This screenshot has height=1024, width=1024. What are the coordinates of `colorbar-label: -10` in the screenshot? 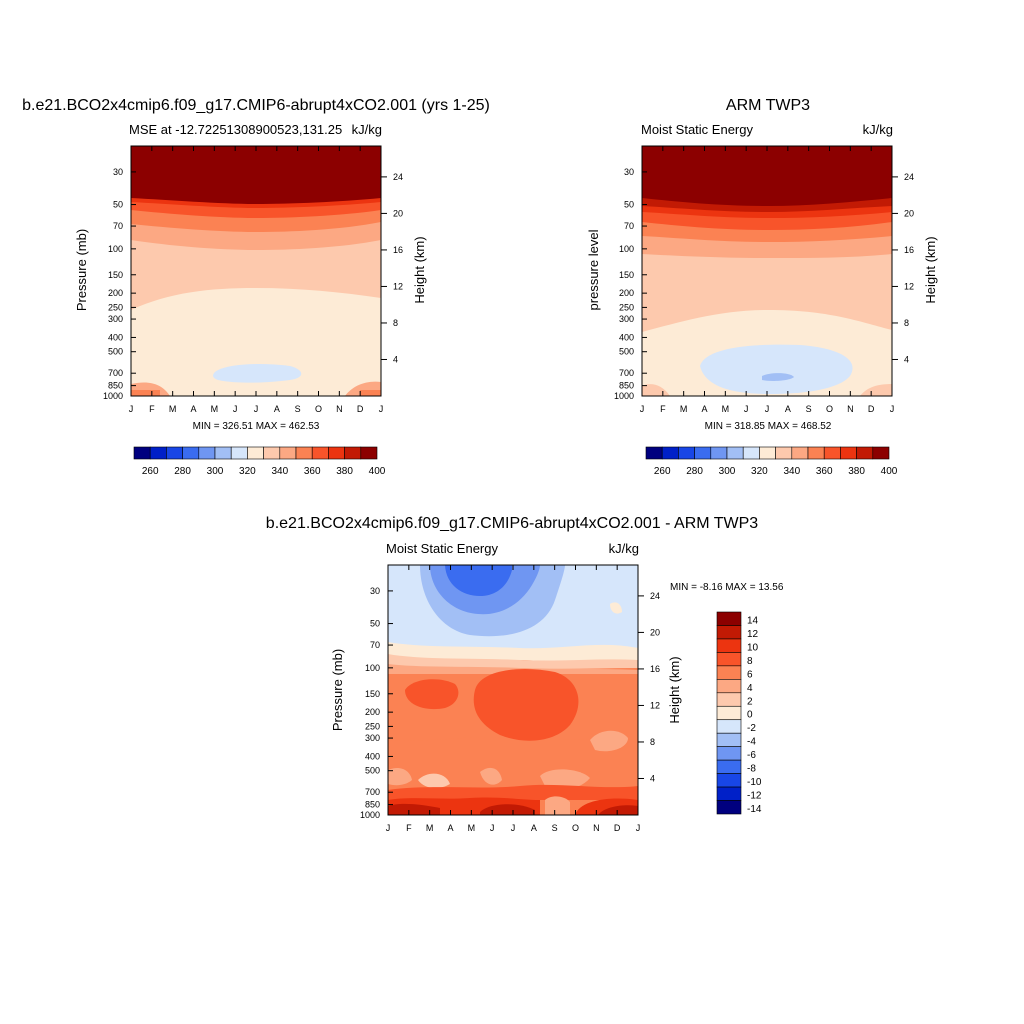 It's located at (754, 782).